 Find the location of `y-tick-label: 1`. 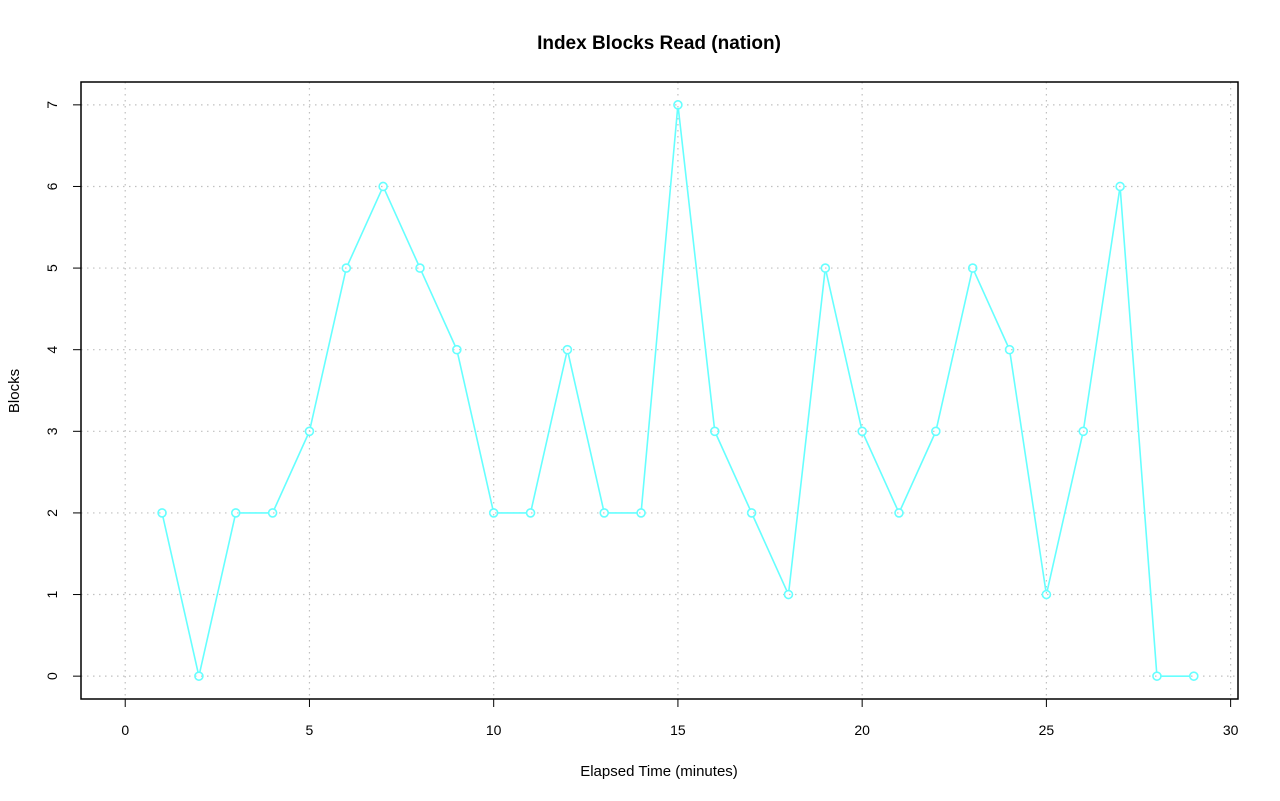

y-tick-label: 1 is located at coordinates (52, 594).